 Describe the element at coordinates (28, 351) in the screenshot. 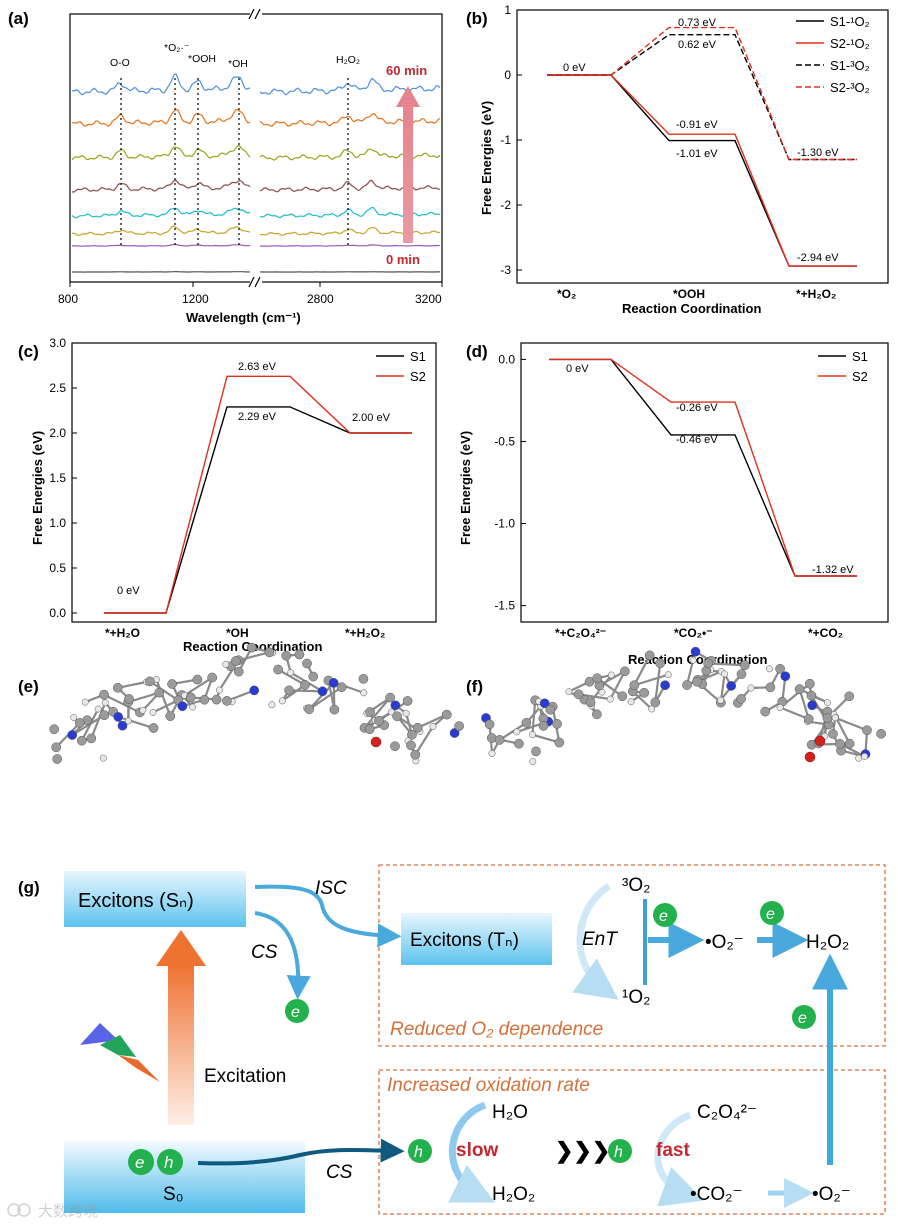

I see `panel-c-label: (c)` at that location.